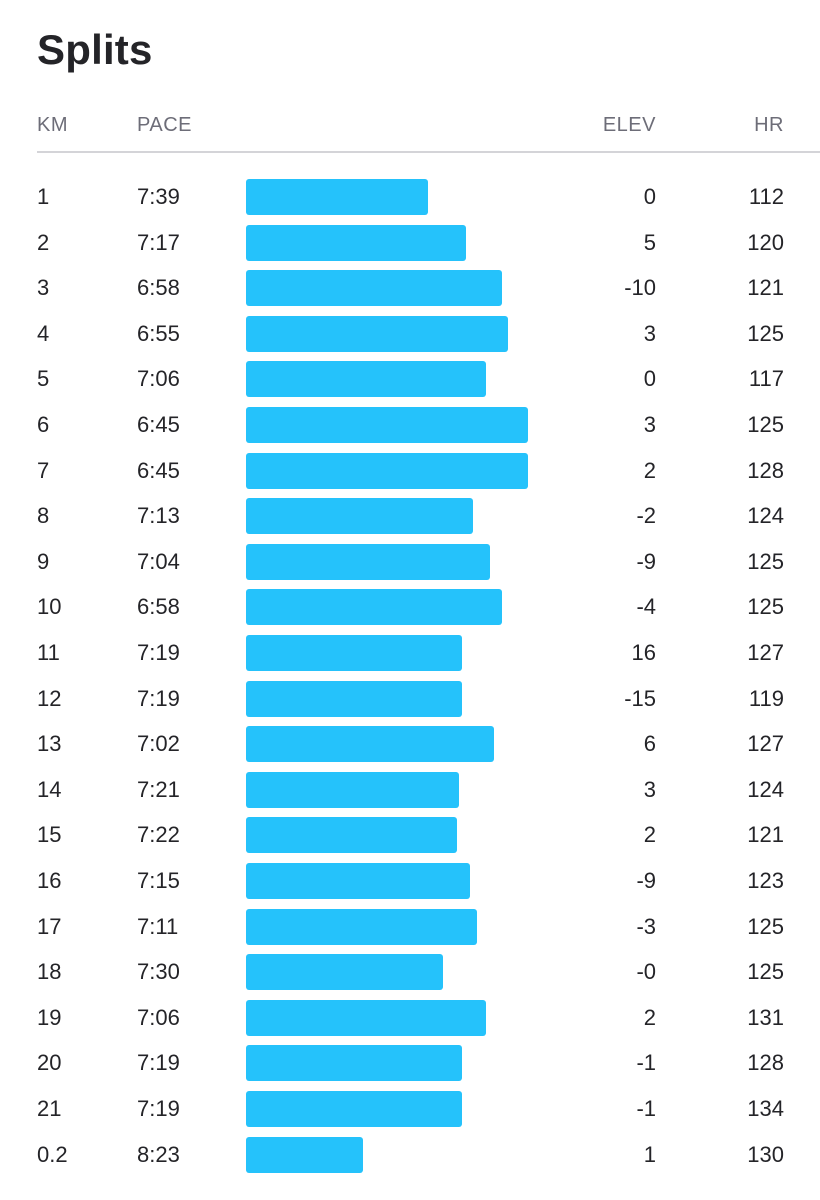 The height and width of the screenshot is (1200, 820). Describe the element at coordinates (49, 880) in the screenshot. I see `split-km: 16` at that location.